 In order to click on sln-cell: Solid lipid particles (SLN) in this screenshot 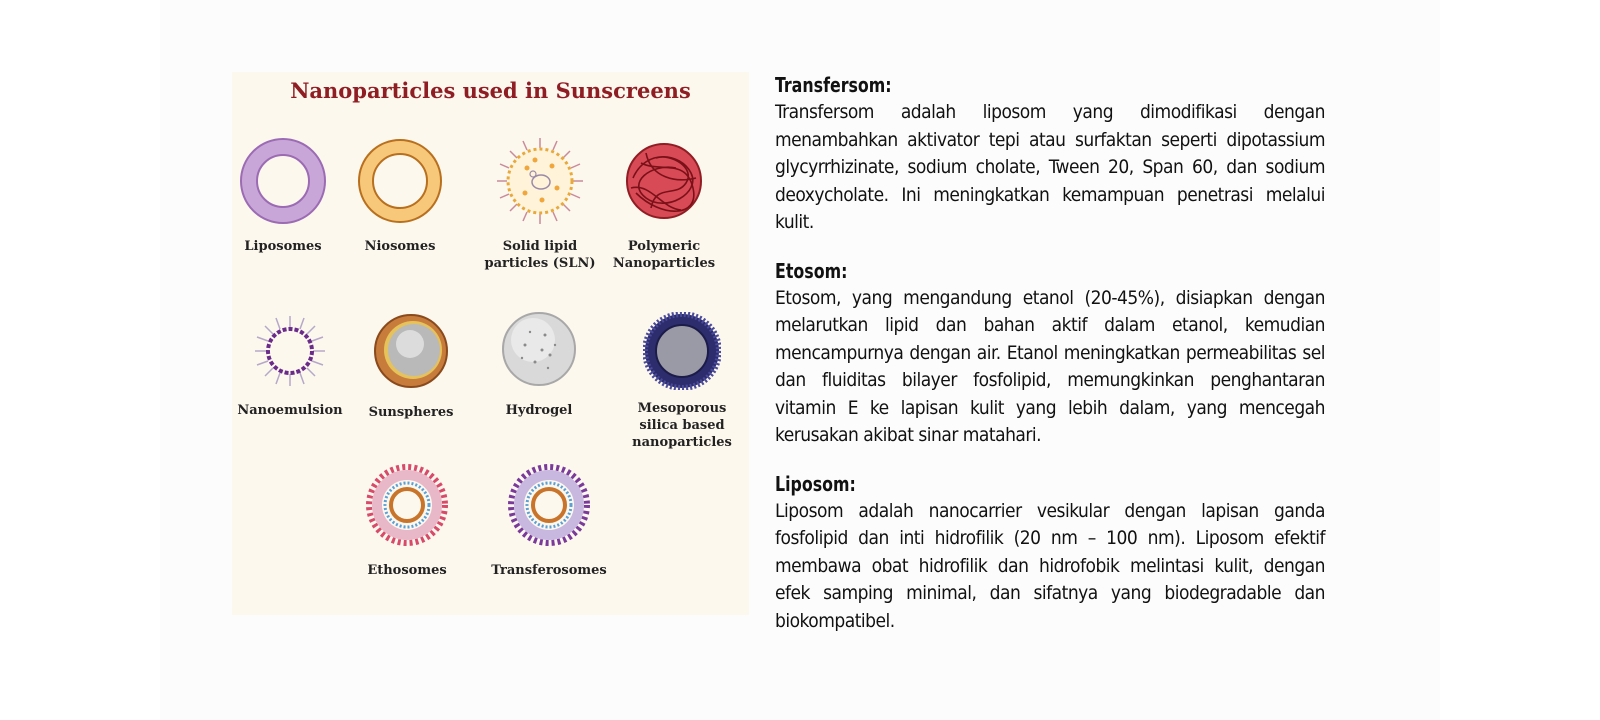, I will do `click(540, 205)`.